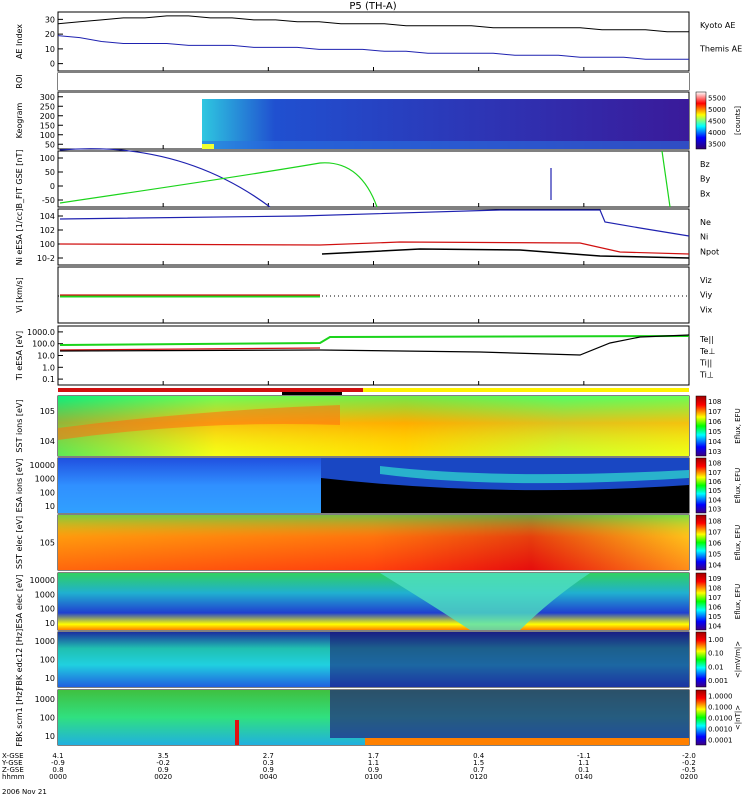 The height and width of the screenshot is (800, 750). Describe the element at coordinates (42, 580) in the screenshot. I see `y-tick-label: 10000` at that location.